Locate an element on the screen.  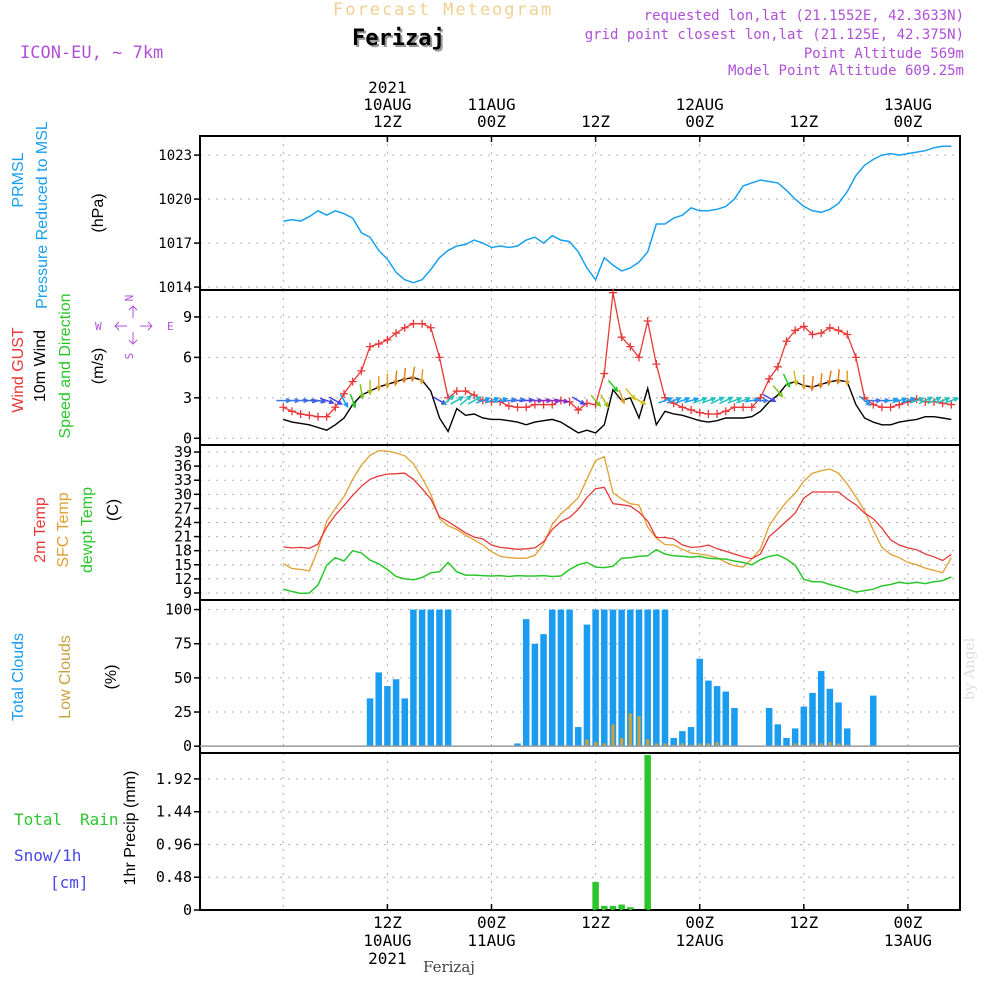
compass-n: N is located at coordinates (129, 298).